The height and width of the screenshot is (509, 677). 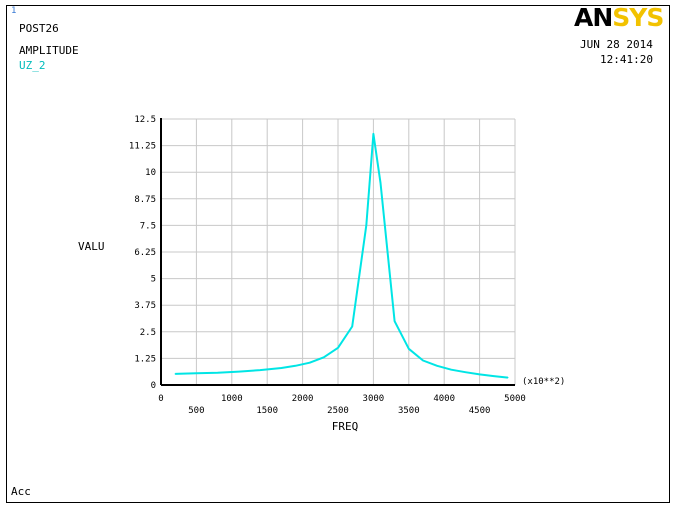 I want to click on plot-title: AMPLITUDE, so click(x=49, y=50).